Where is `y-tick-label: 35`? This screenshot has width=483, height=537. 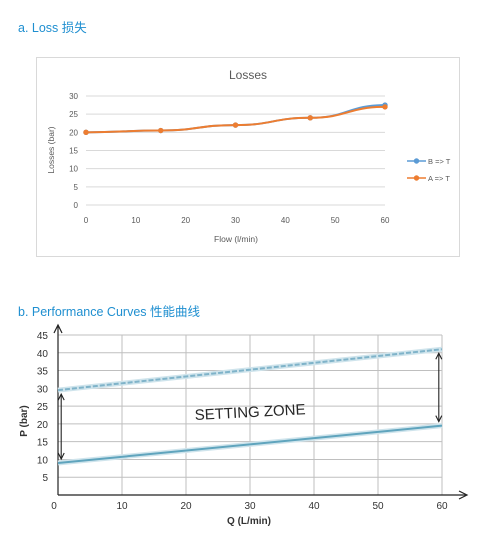 y-tick-label: 35 is located at coordinates (43, 372).